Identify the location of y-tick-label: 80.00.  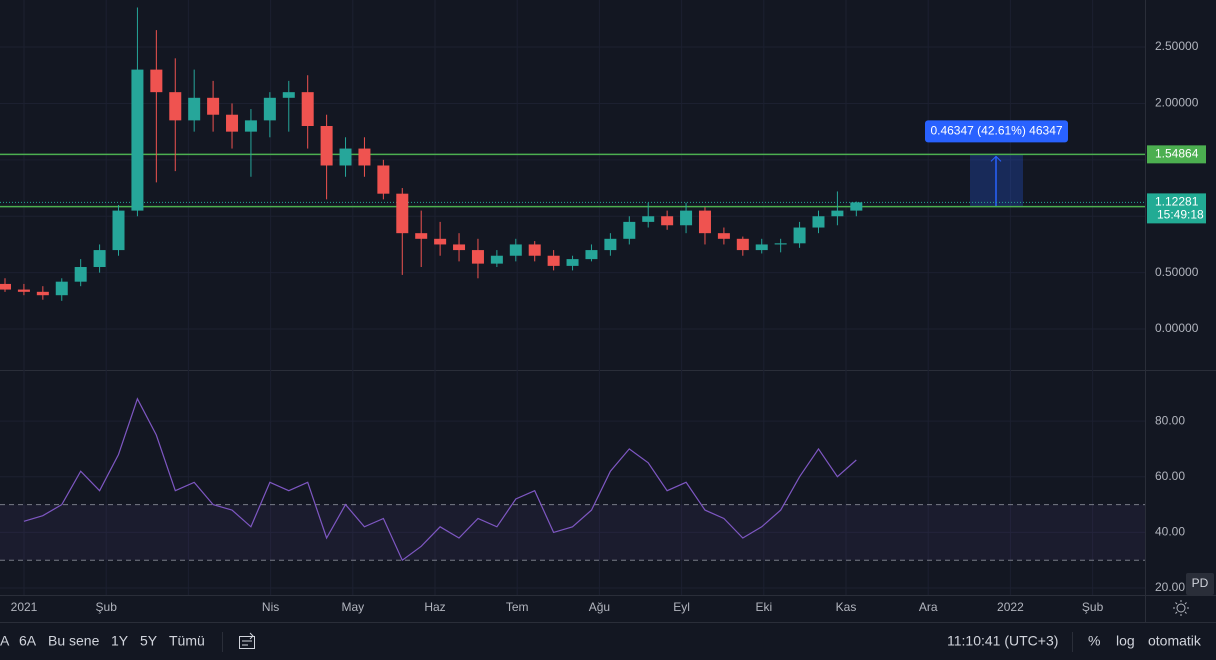
(1170, 420).